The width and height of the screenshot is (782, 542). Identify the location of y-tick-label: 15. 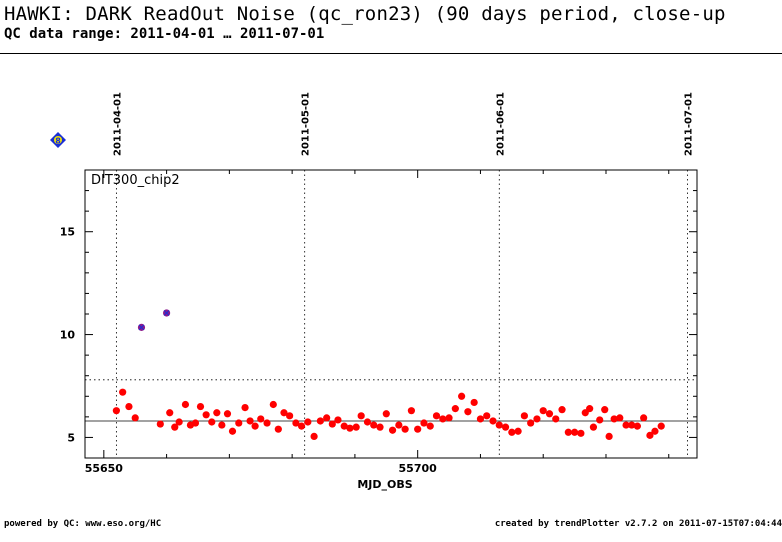
(67, 232).